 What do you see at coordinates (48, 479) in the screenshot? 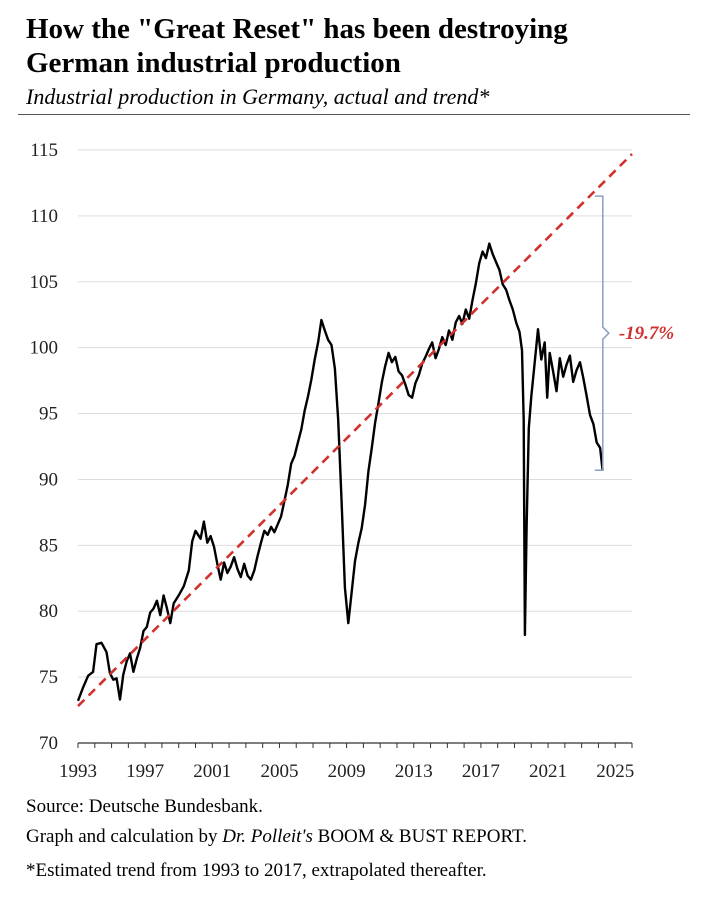
I see `y-tick-label-90: 90` at bounding box center [48, 479].